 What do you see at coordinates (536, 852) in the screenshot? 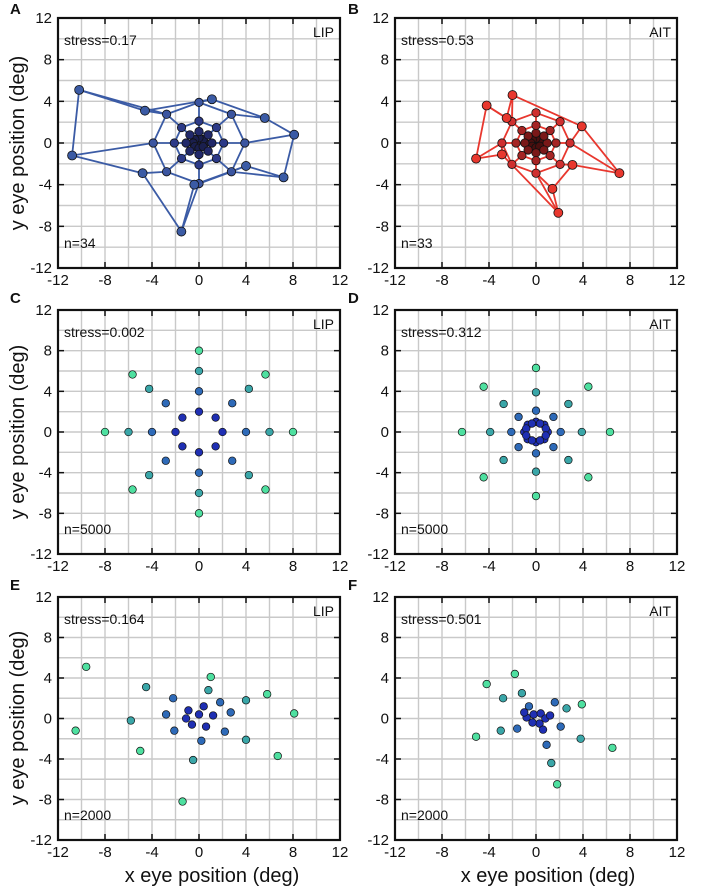
I see `x-tick-label: 0` at bounding box center [536, 852].